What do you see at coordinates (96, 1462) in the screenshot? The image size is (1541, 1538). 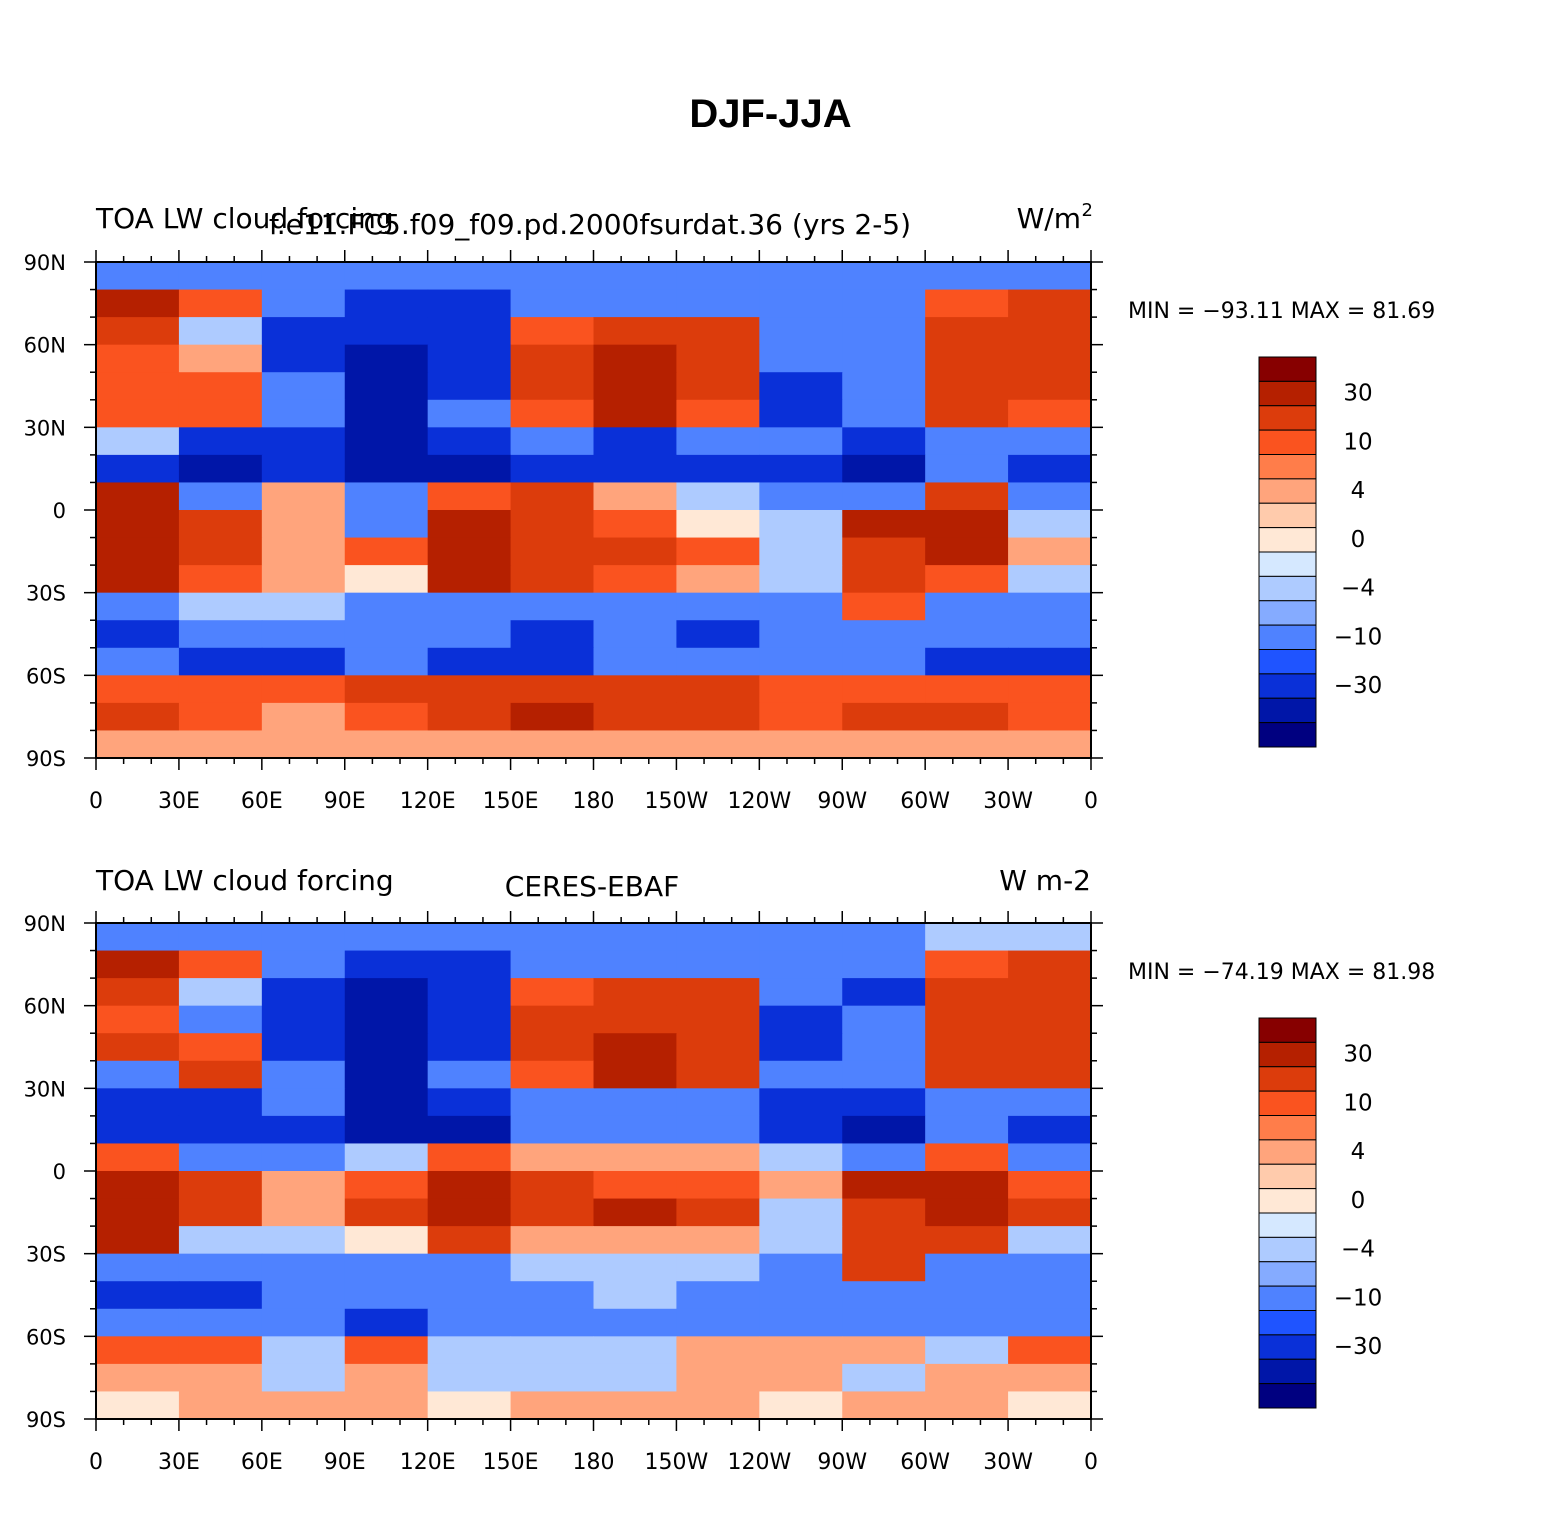 I see `x-tick-label: 0` at bounding box center [96, 1462].